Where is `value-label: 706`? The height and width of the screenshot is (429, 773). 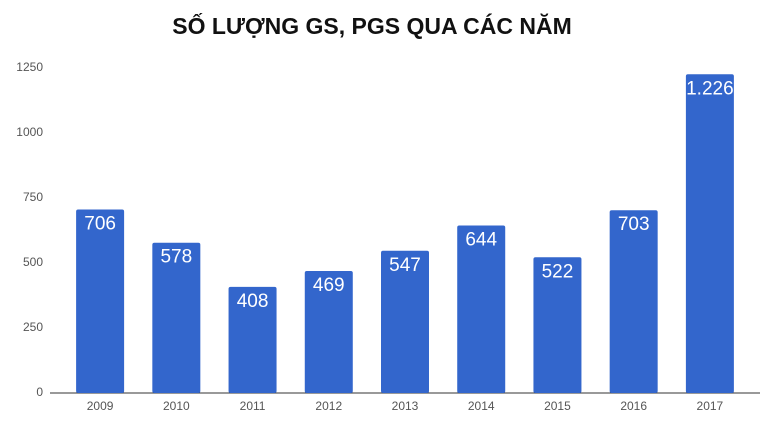
value-label: 706 is located at coordinates (100, 223).